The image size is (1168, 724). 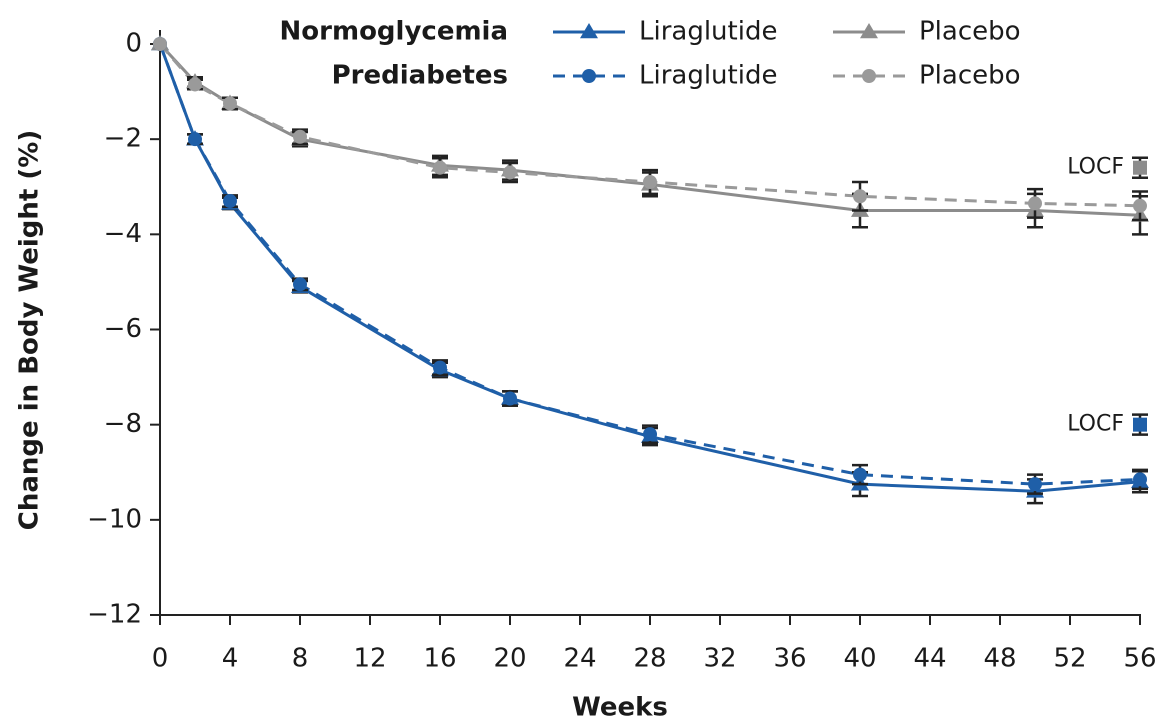 I want to click on x-tick-label: 0, so click(x=160, y=659).